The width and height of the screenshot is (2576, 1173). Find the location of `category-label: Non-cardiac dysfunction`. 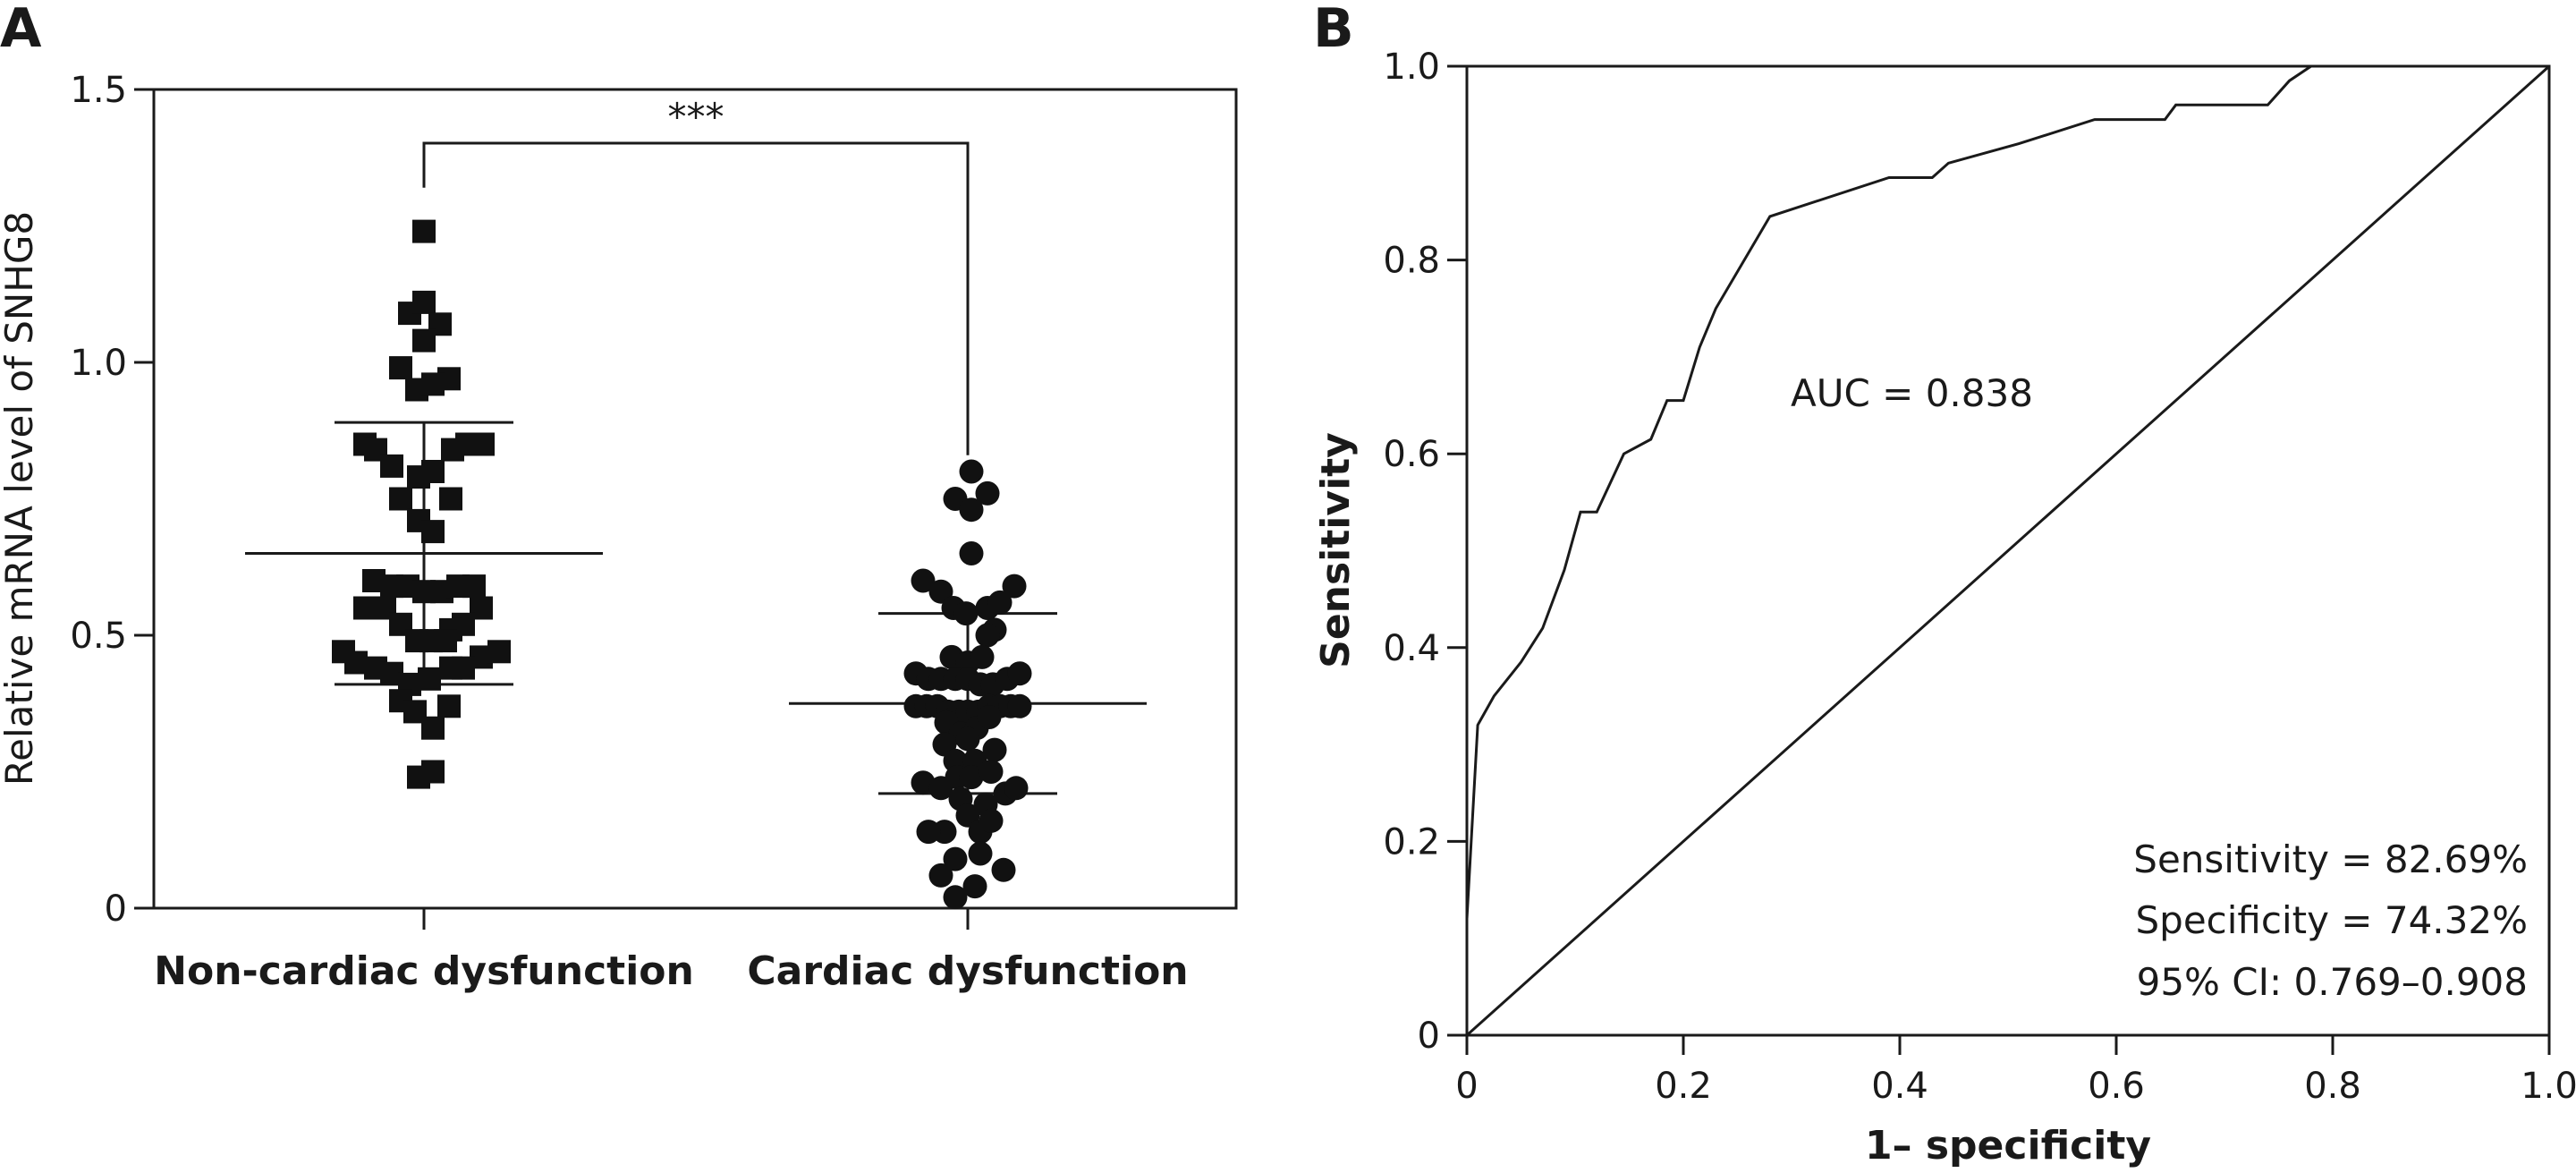

category-label: Non-cardiac dysfunction is located at coordinates (424, 971).